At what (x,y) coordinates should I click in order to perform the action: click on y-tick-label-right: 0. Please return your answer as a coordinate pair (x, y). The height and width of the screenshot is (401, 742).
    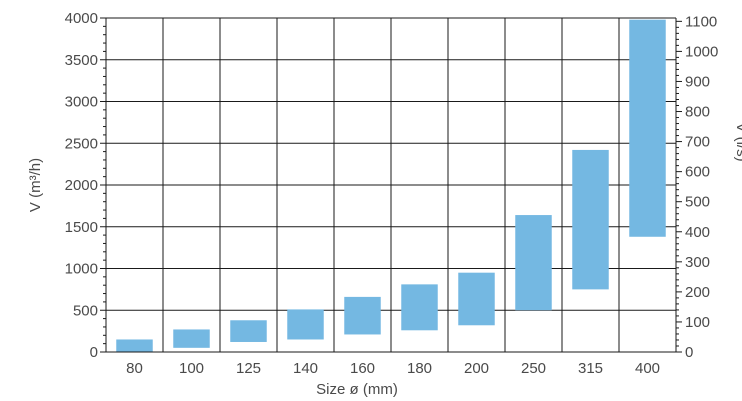
    Looking at the image, I should click on (689, 352).